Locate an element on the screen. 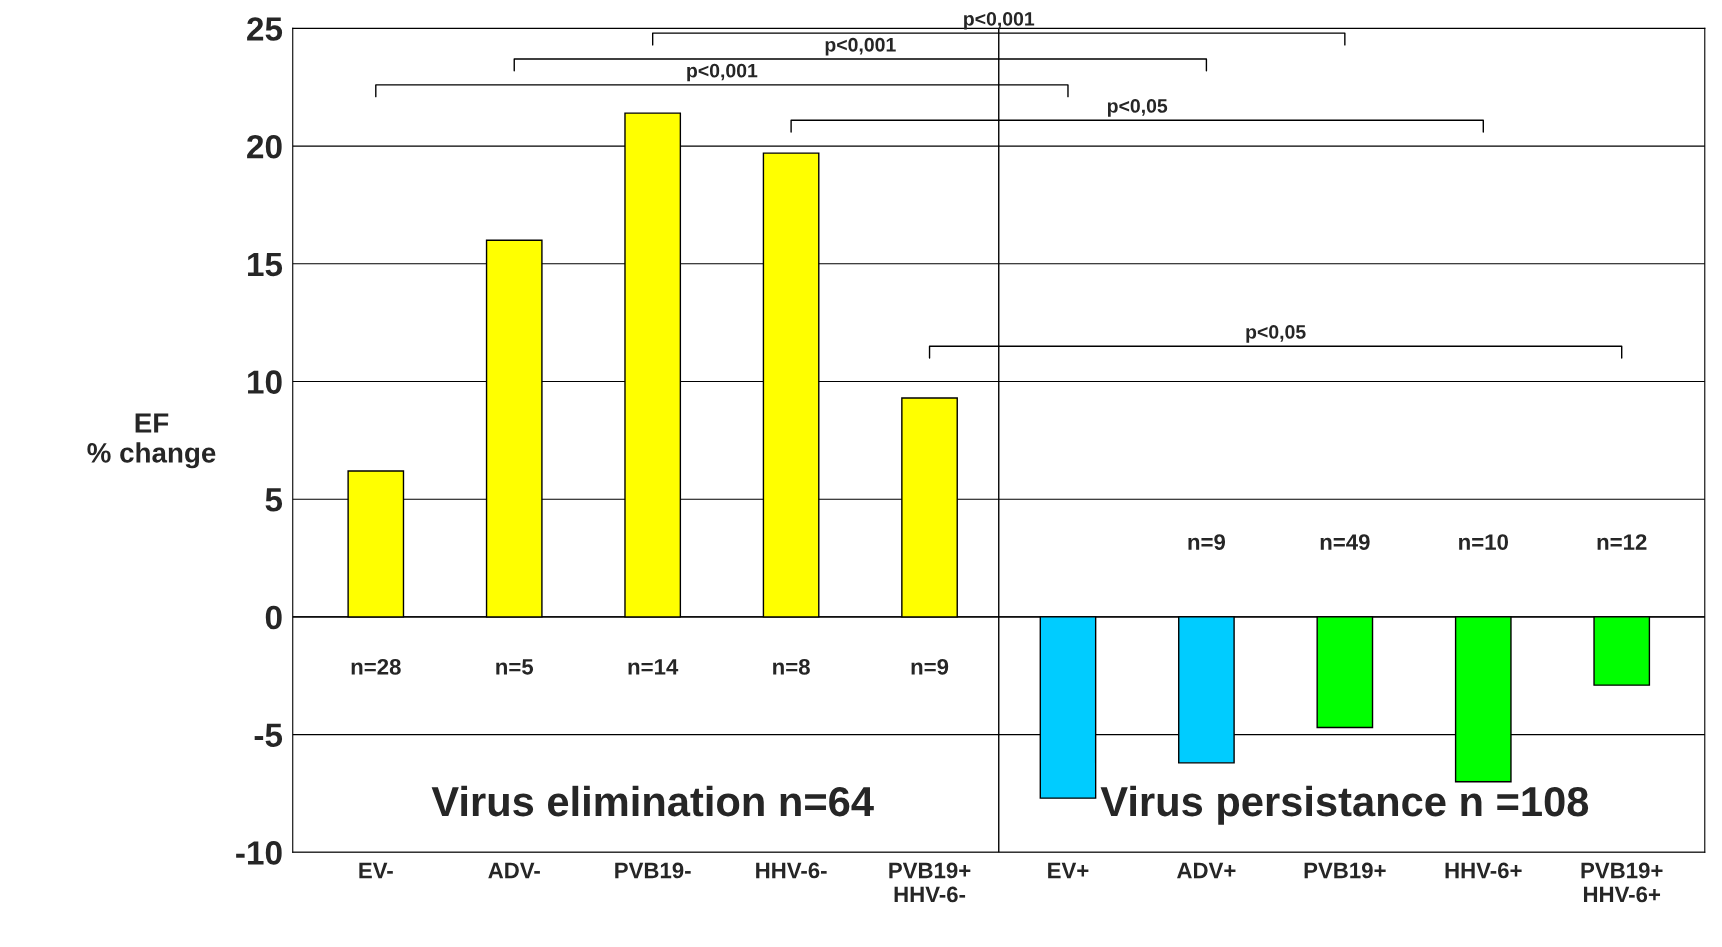  x-tick-label: EV- is located at coordinates (376, 870).